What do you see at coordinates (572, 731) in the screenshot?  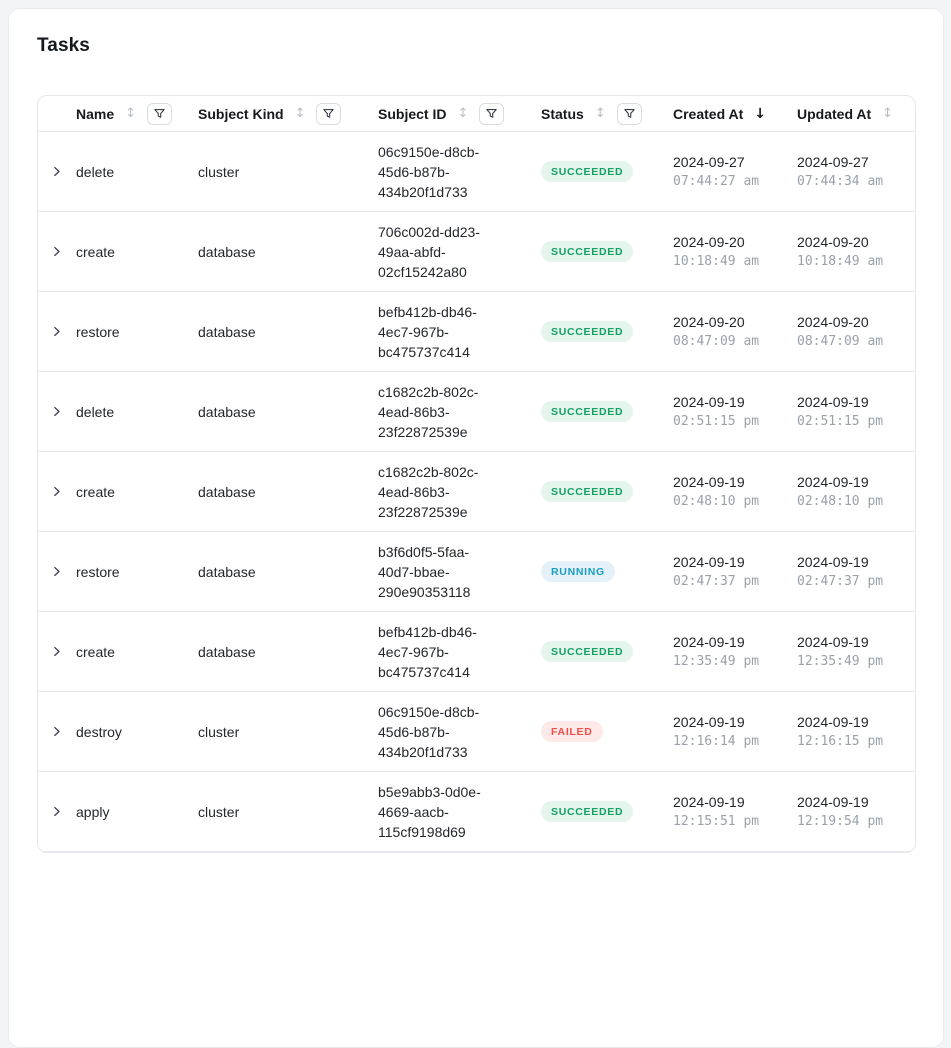 I see `status-badge: FAILED` at bounding box center [572, 731].